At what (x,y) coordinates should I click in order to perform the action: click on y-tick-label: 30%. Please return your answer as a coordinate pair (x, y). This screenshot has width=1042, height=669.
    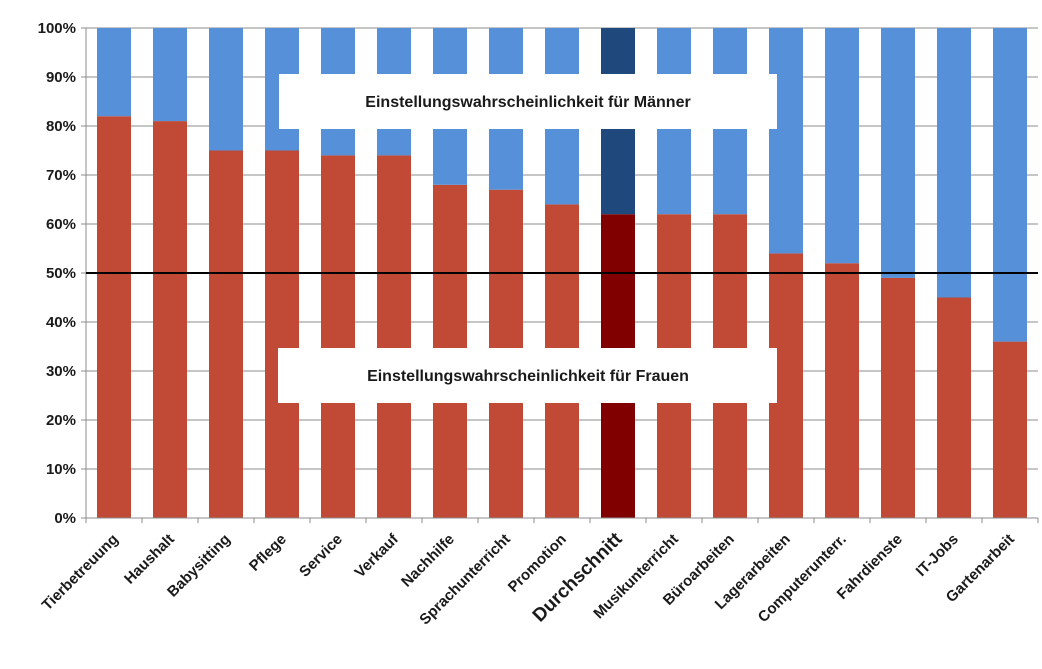
    Looking at the image, I should click on (61, 371).